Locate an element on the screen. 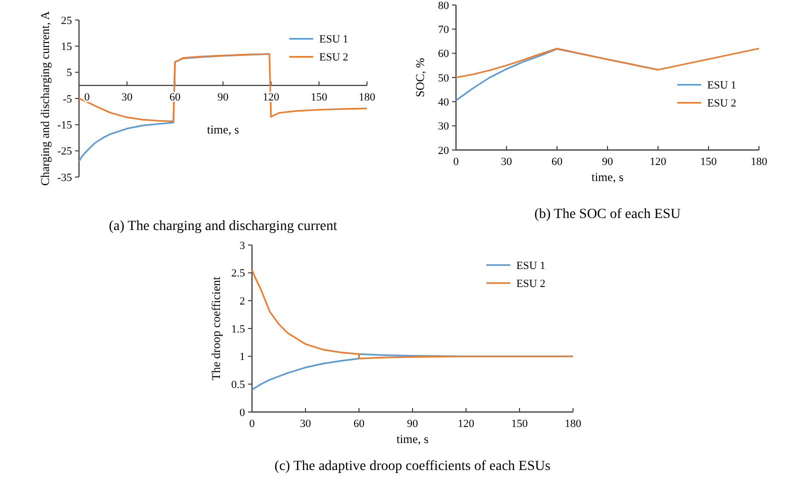 This screenshot has height=497, width=787. y-tick-label: -25 is located at coordinates (64, 152).